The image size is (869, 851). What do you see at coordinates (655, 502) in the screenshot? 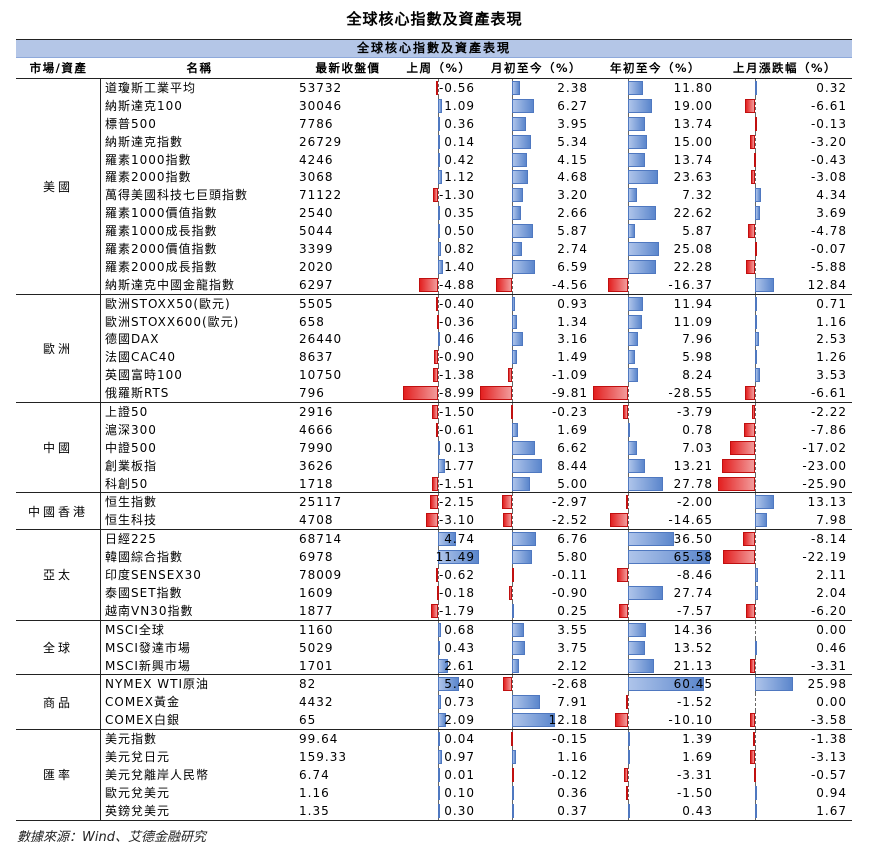
I see `ytd-cell: -2.00` at bounding box center [655, 502].